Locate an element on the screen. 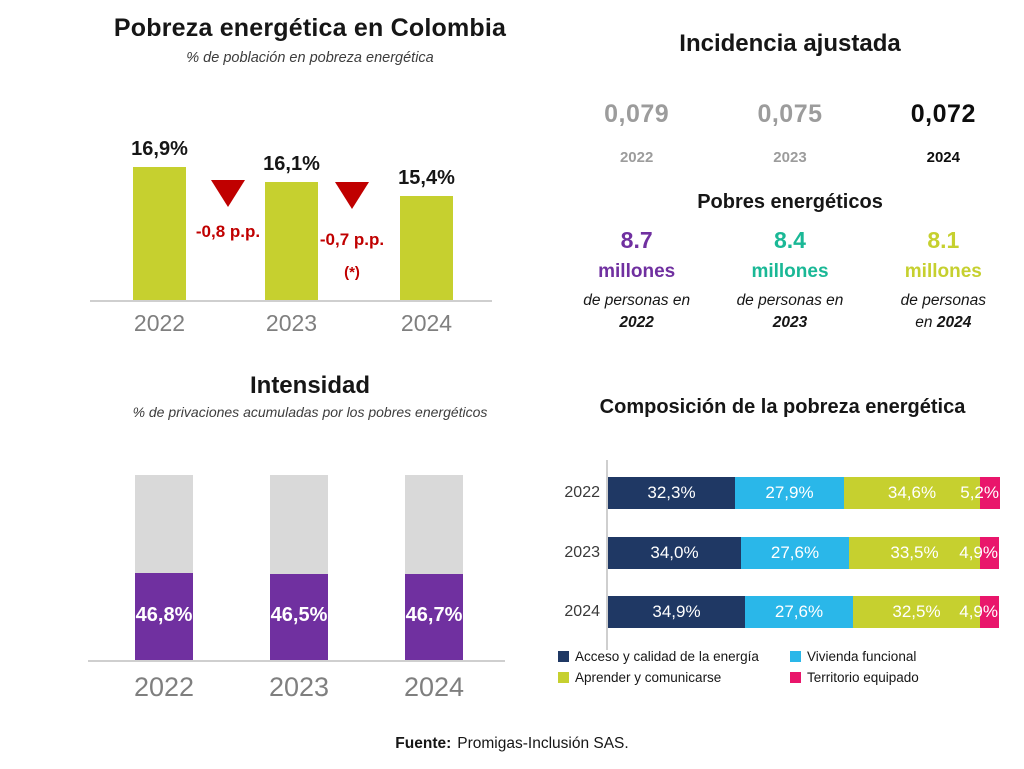  segment-value-label: 34,9% is located at coordinates (676, 611).